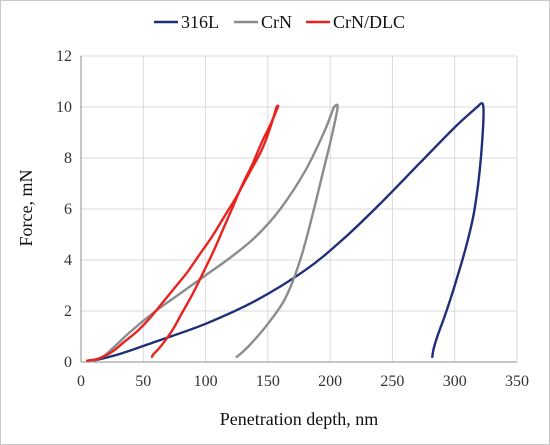 The height and width of the screenshot is (445, 550). Describe the element at coordinates (206, 381) in the screenshot. I see `x-tick-label: 100` at that location.